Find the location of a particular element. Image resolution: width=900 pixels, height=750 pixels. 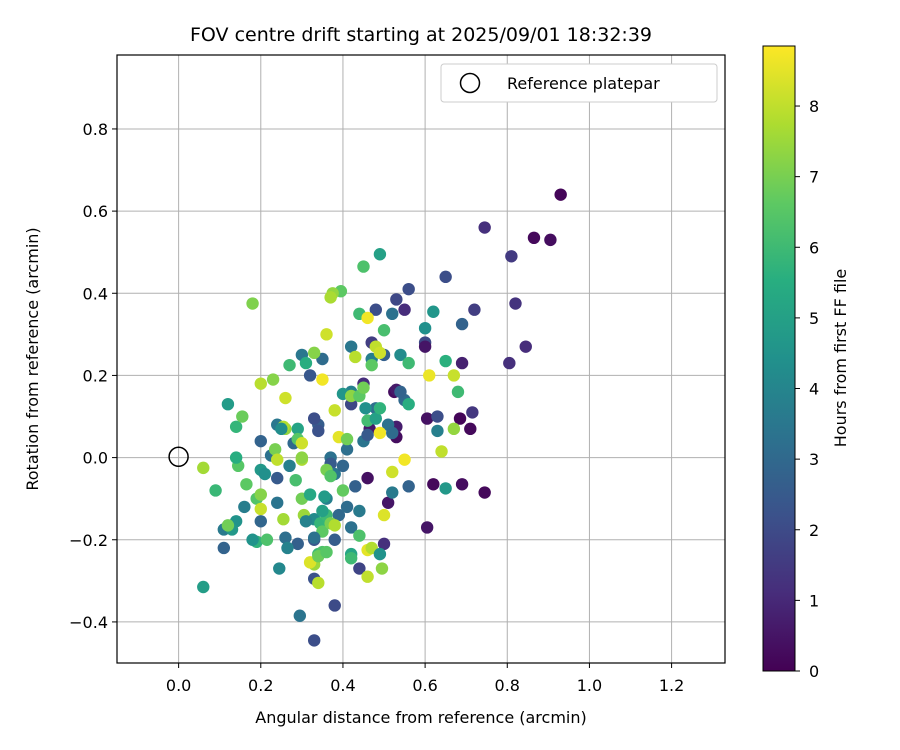

colorbar-tick-label: 3 is located at coordinates (814, 459).